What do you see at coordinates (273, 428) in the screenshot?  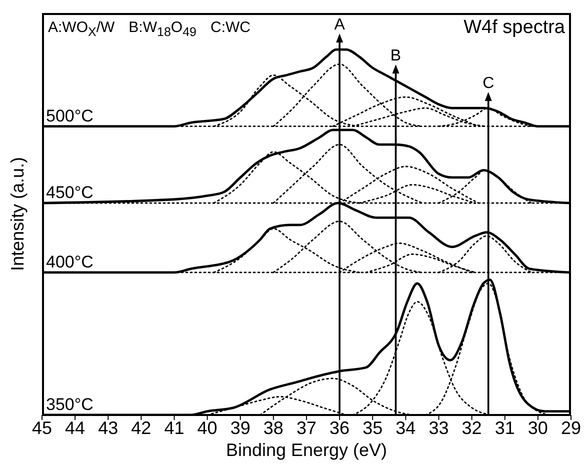 I see `x-tick-label: 38` at bounding box center [273, 428].